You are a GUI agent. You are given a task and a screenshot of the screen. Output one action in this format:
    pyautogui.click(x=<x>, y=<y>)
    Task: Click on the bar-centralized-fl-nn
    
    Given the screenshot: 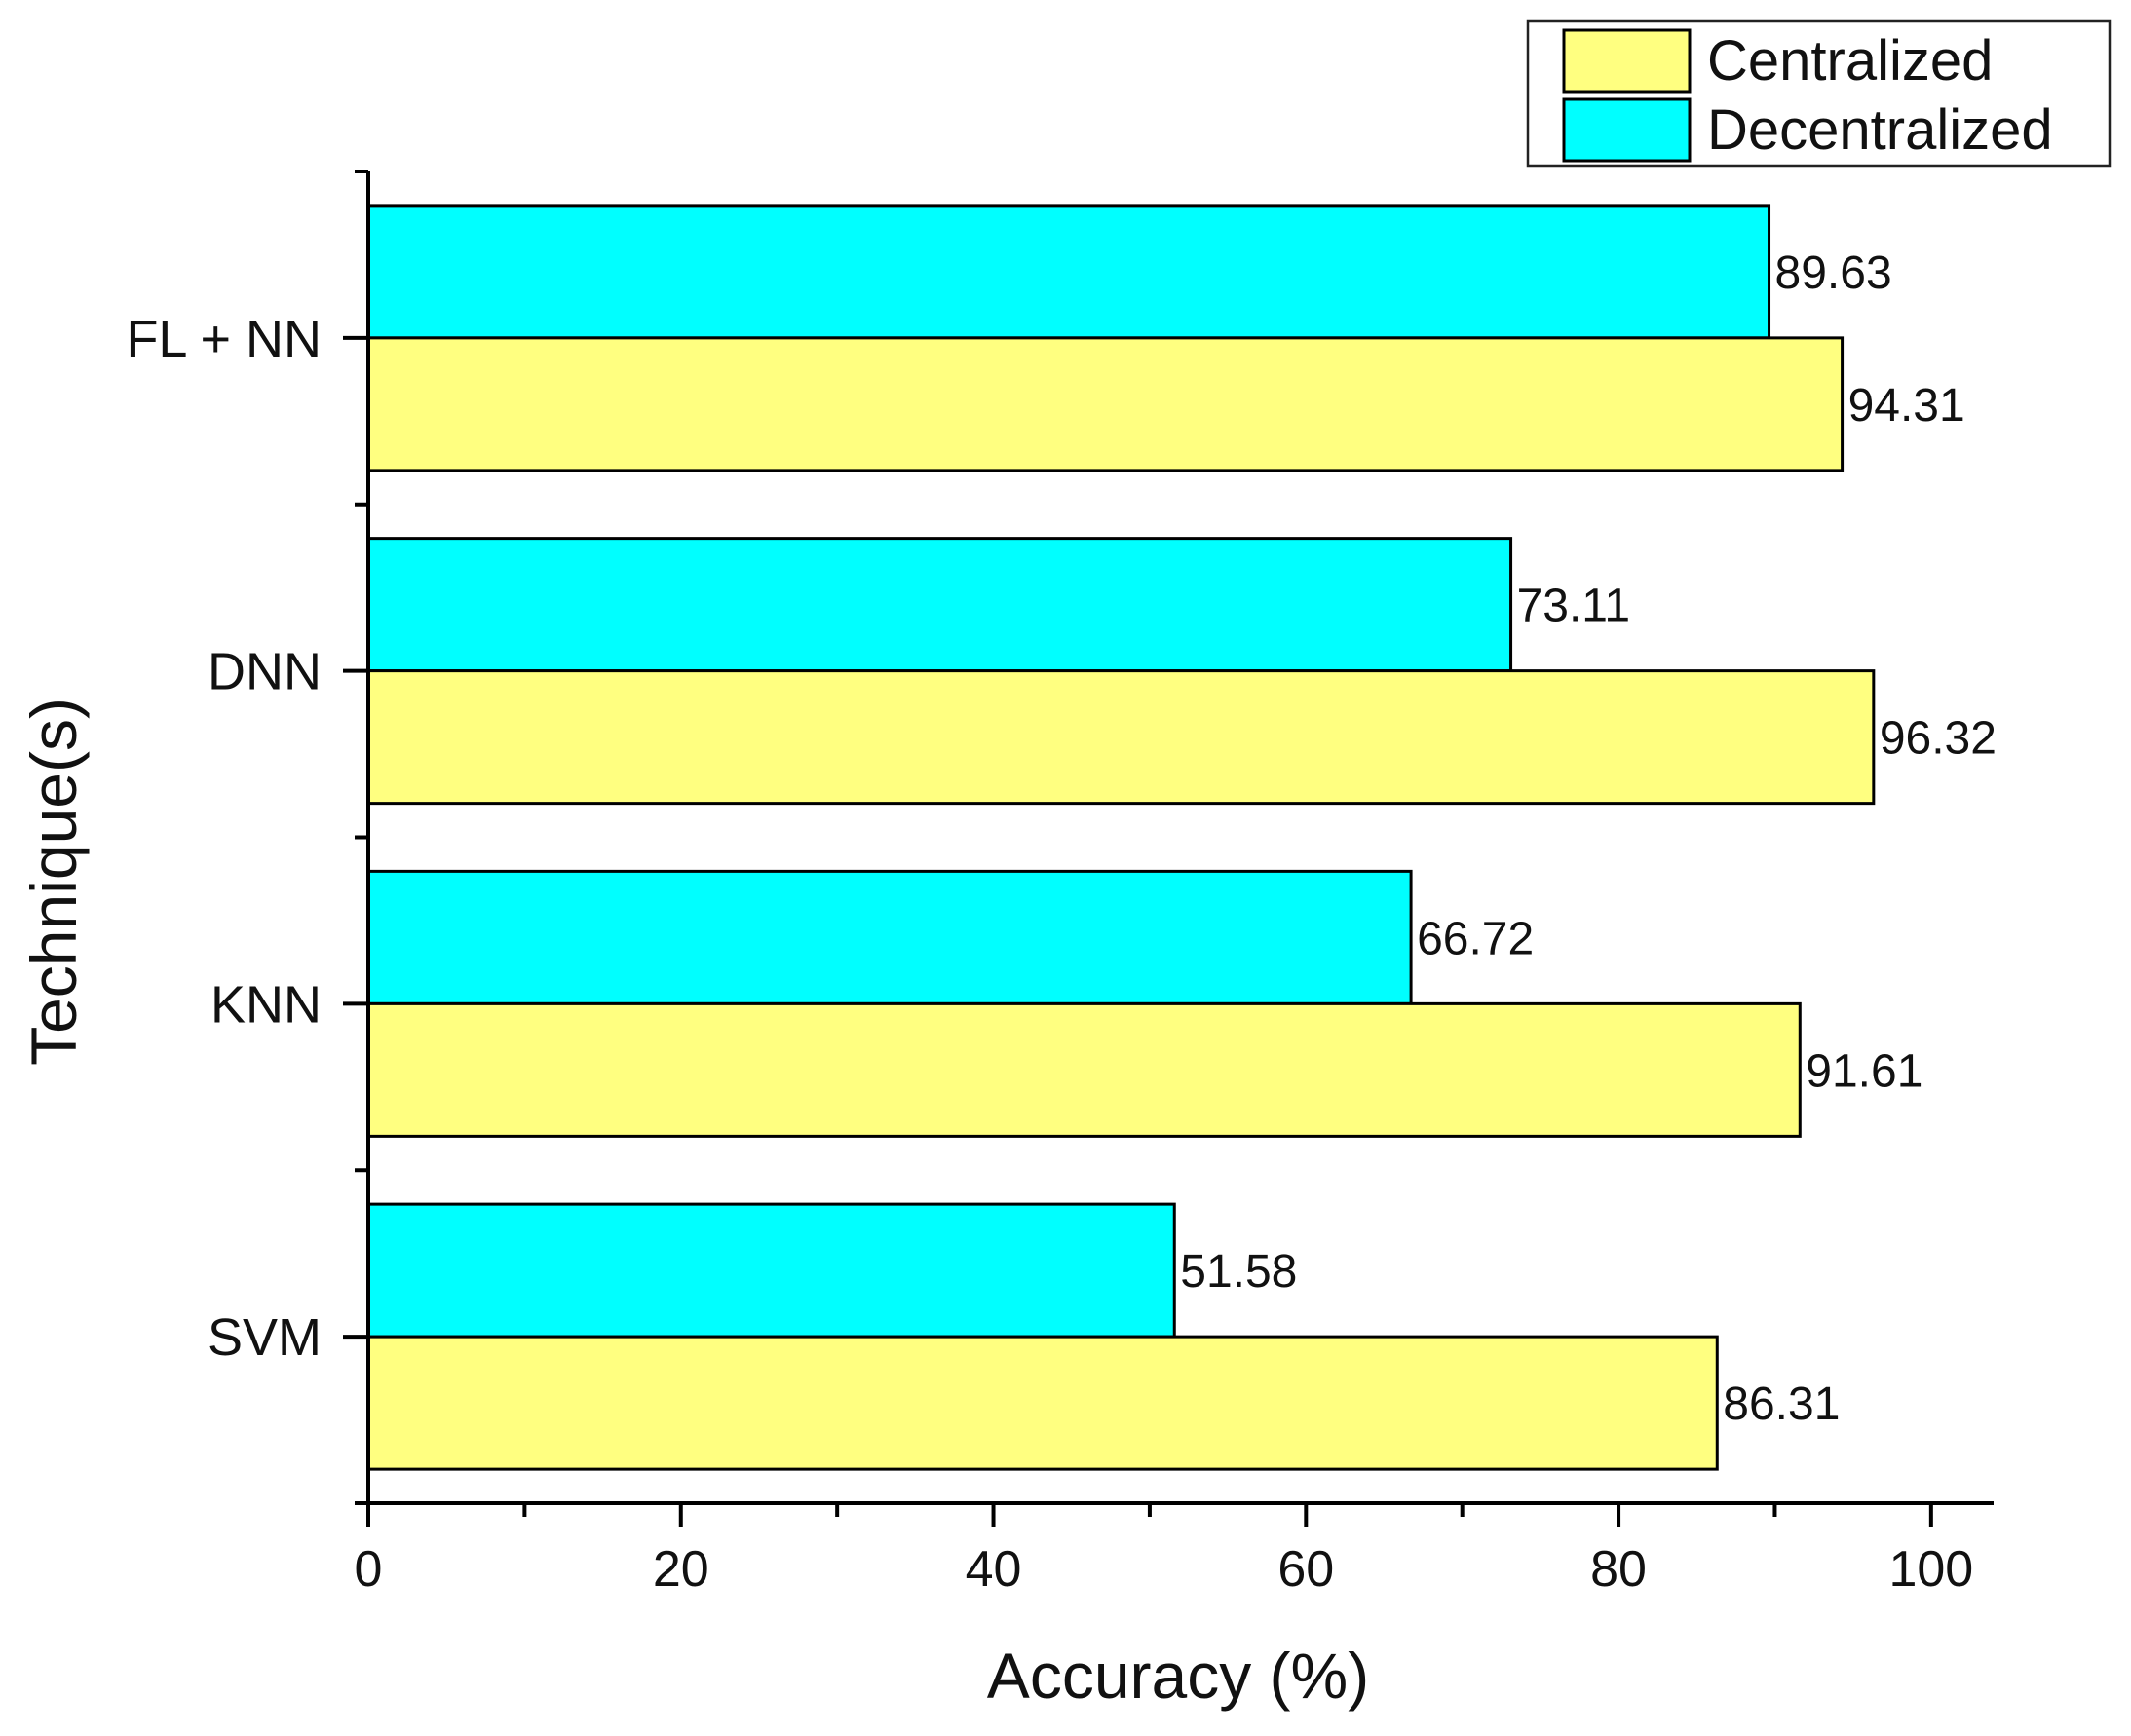 What is the action you would take?
    pyautogui.click(x=1105, y=404)
    